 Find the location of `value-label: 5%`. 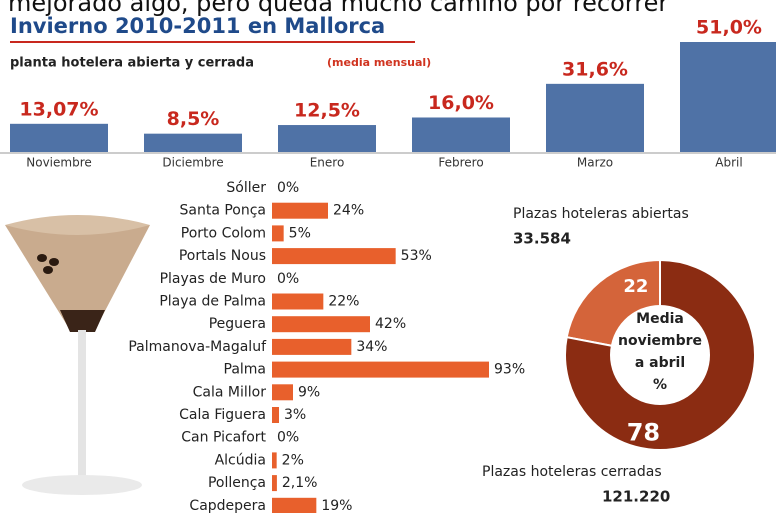

value-label: 5% is located at coordinates (300, 233).